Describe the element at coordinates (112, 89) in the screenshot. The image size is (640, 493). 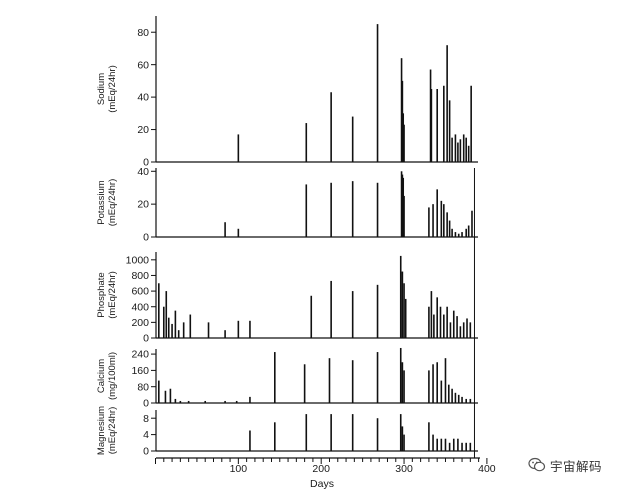
I see `sodium-ylabel-line-2: (mEq/24hr)` at that location.